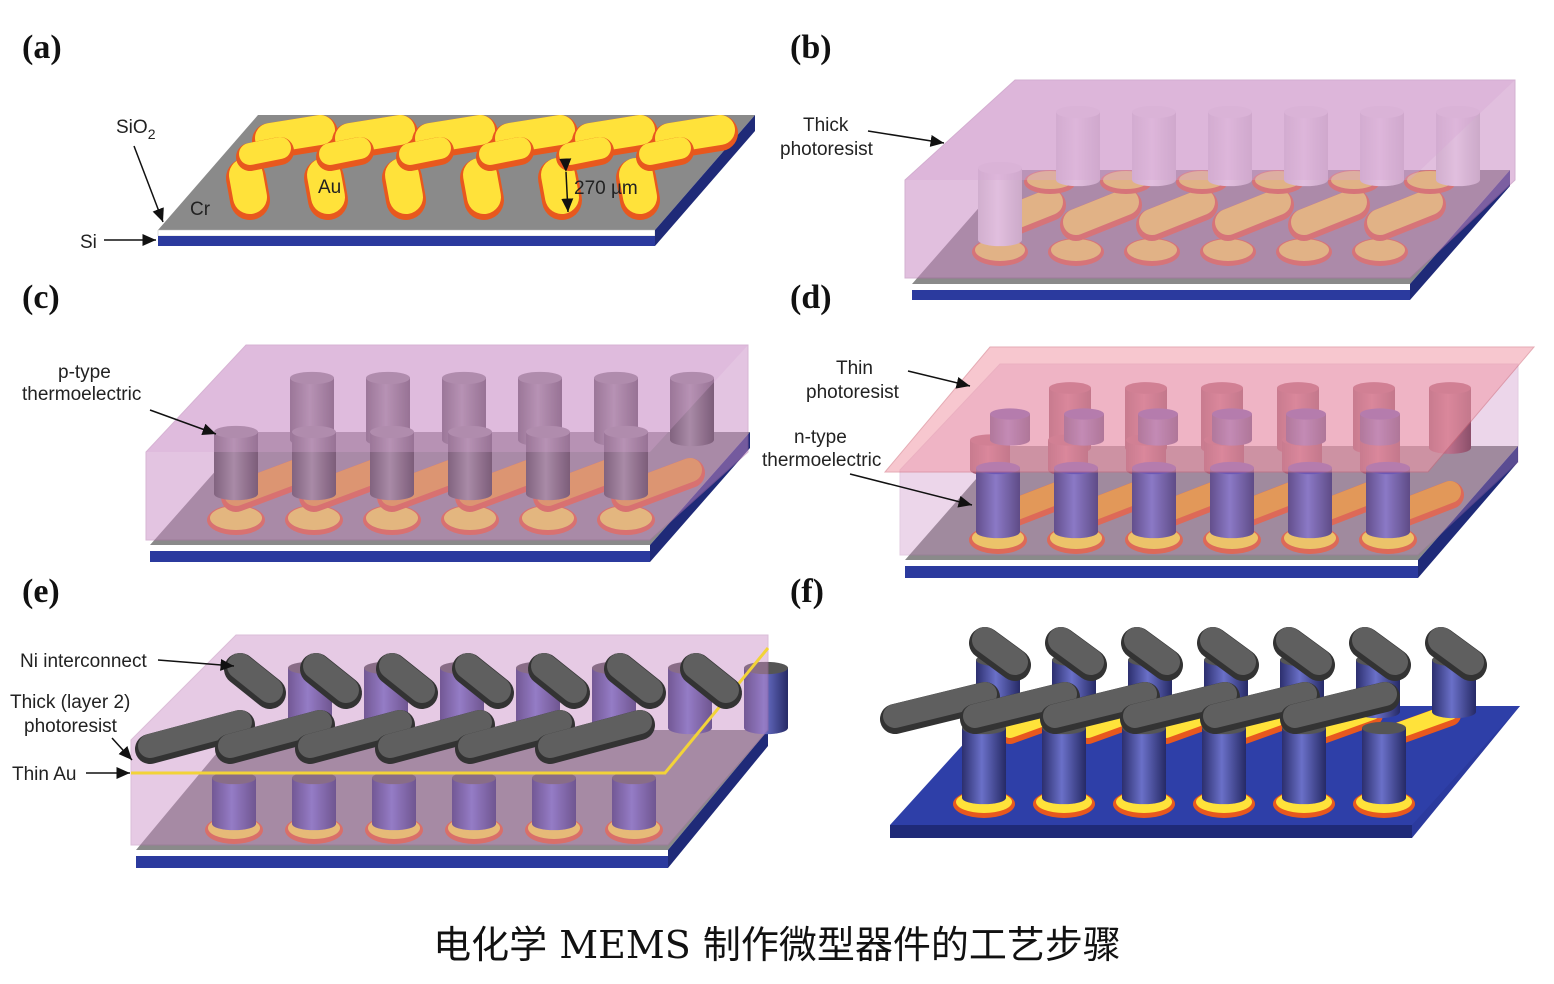 This screenshot has height=984, width=1554. I want to click on leg-e-front-4-base, so click(554, 824).